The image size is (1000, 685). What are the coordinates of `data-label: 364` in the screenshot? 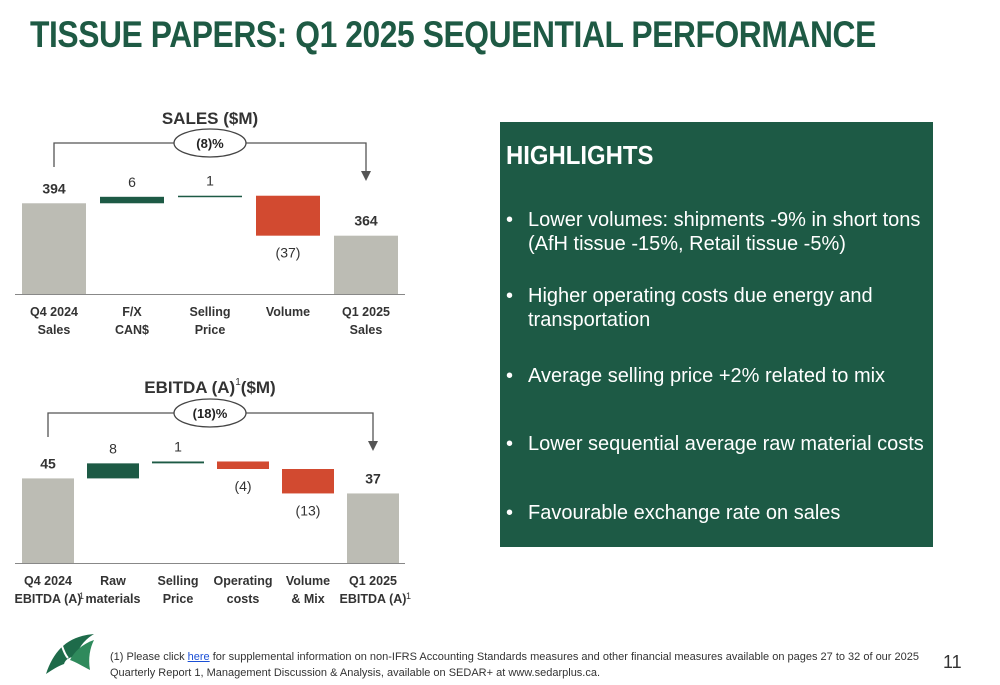 It's located at (366, 221).